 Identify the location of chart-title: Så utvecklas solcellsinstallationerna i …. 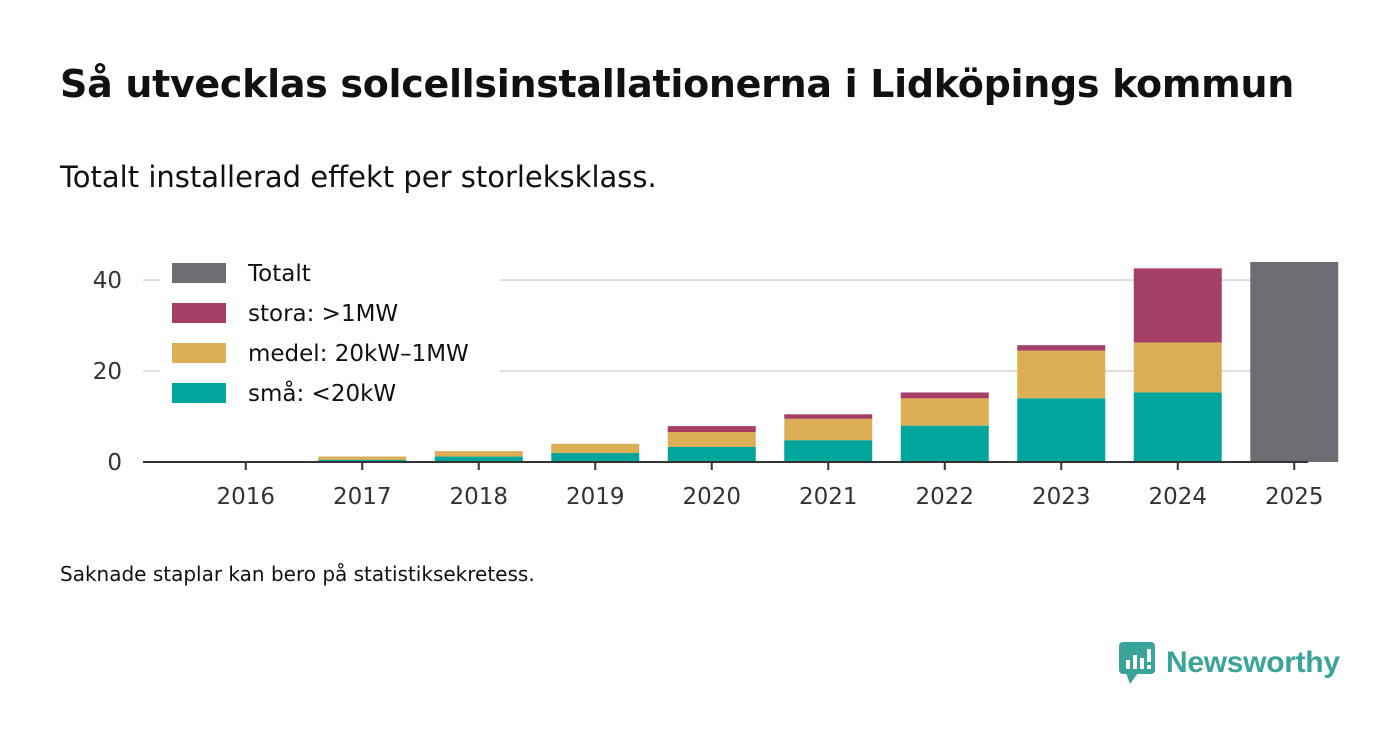
(677, 84).